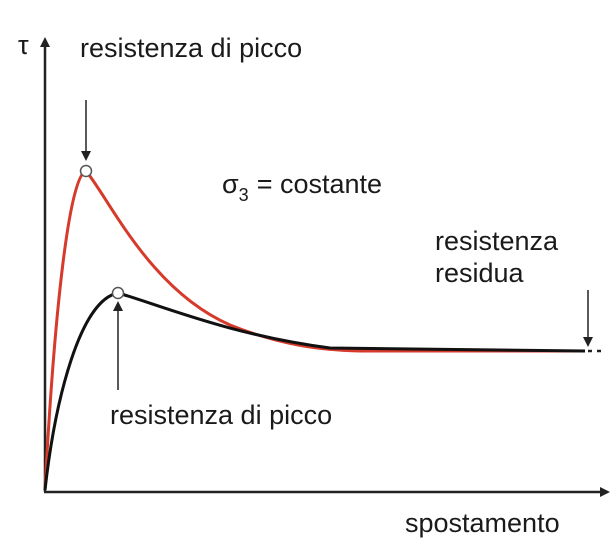 The width and height of the screenshot is (615, 542). I want to click on y-axis-label: τ, so click(23, 45).